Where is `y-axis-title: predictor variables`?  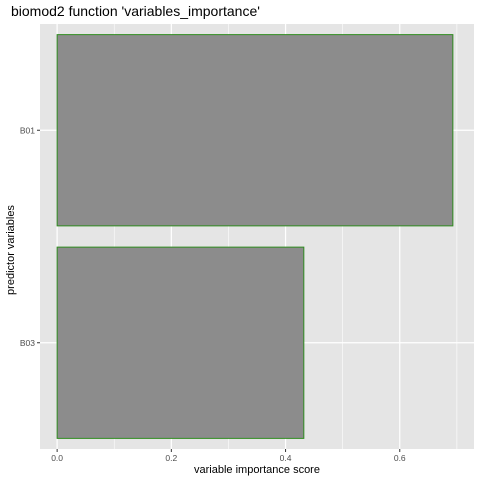
y-axis-title: predictor variables is located at coordinates (11, 250).